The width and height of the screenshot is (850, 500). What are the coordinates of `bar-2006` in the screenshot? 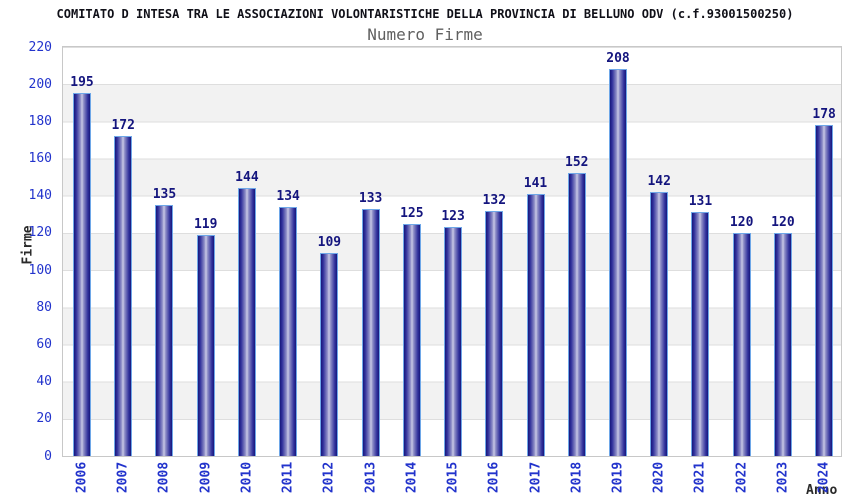 It's located at (82, 274).